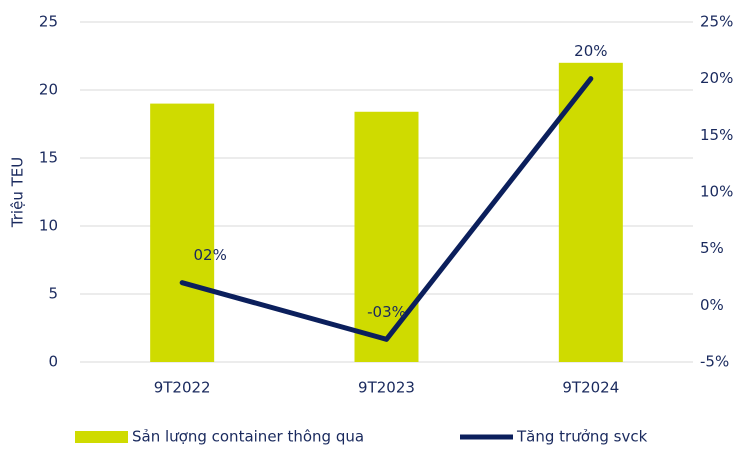 This screenshot has height=451, width=754. I want to click on y-axis-label: Triệu TEU, so click(18, 192).